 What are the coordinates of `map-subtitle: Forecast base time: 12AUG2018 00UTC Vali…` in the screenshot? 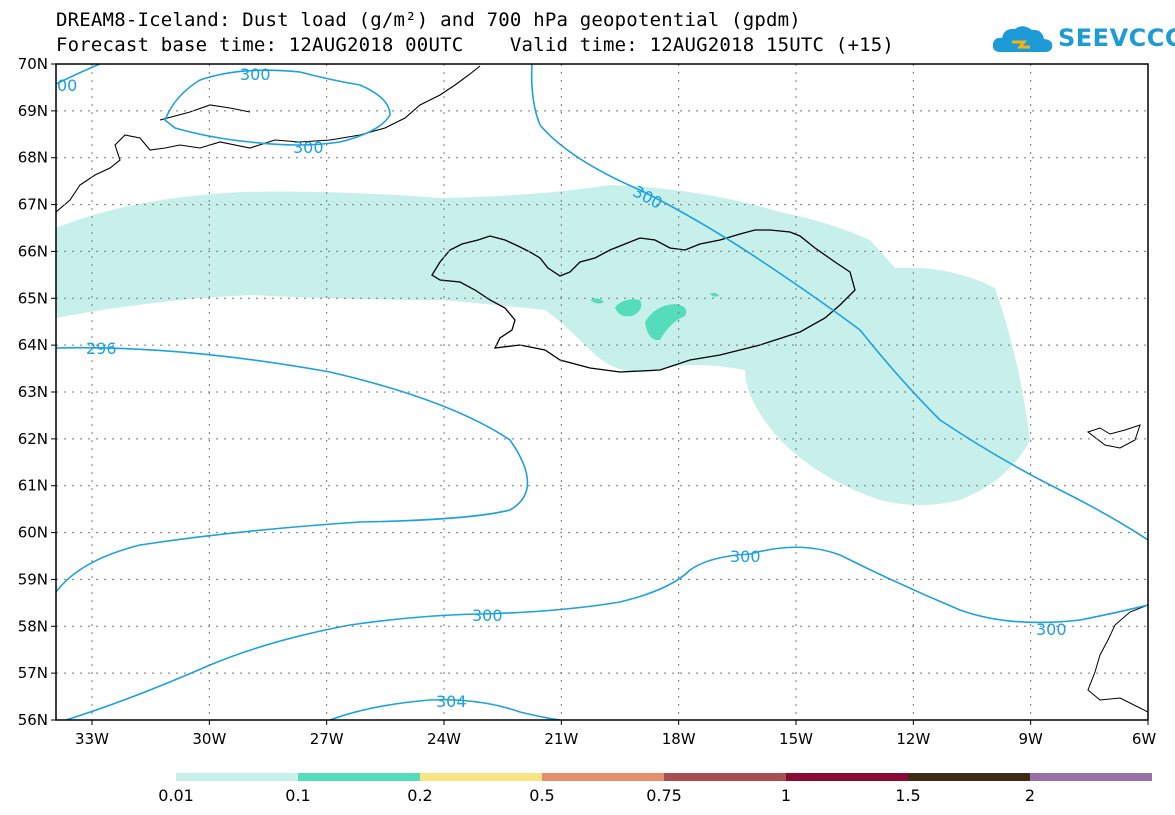 It's located at (475, 45).